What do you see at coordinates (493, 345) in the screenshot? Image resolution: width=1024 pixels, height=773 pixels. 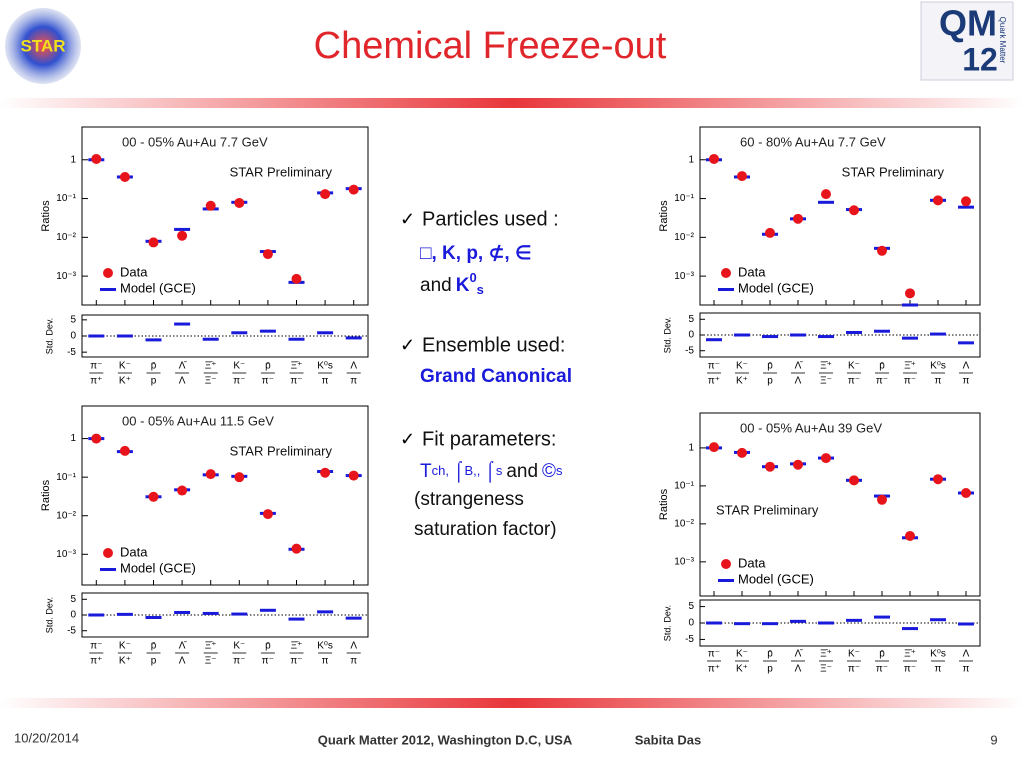 I see `bullet-head: Ensemble used:` at bounding box center [493, 345].